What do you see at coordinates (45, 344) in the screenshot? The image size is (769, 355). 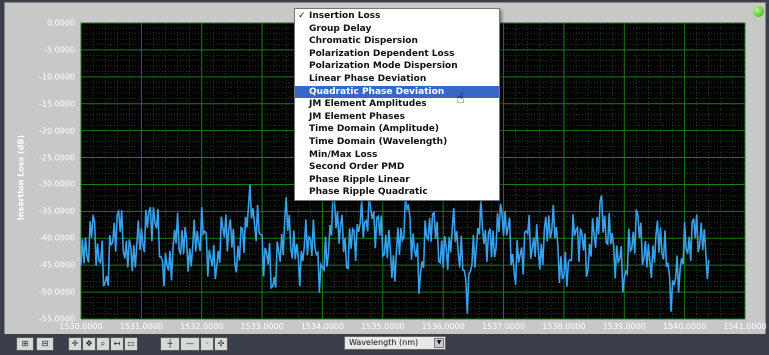 I see `zoom-out-icon: ⊟` at bounding box center [45, 344].